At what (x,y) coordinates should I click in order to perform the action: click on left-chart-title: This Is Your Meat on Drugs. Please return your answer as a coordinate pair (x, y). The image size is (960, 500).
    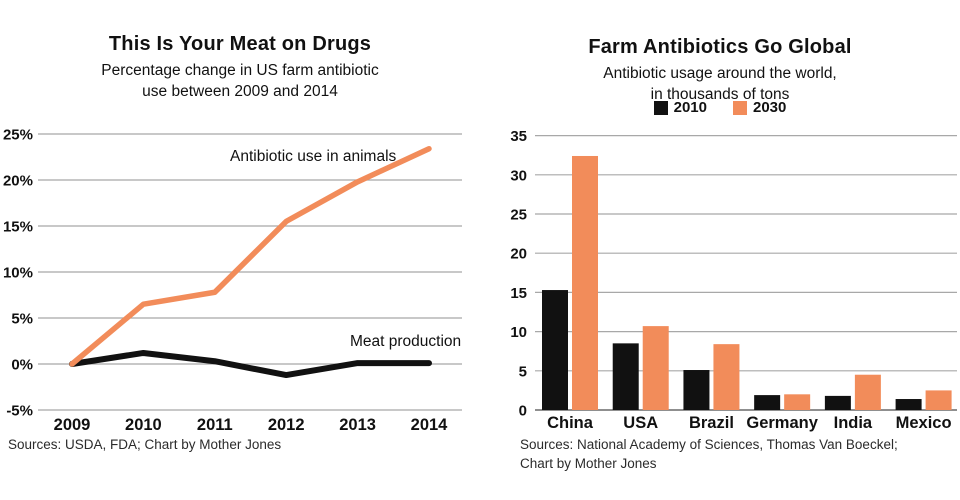
    Looking at the image, I should click on (240, 44).